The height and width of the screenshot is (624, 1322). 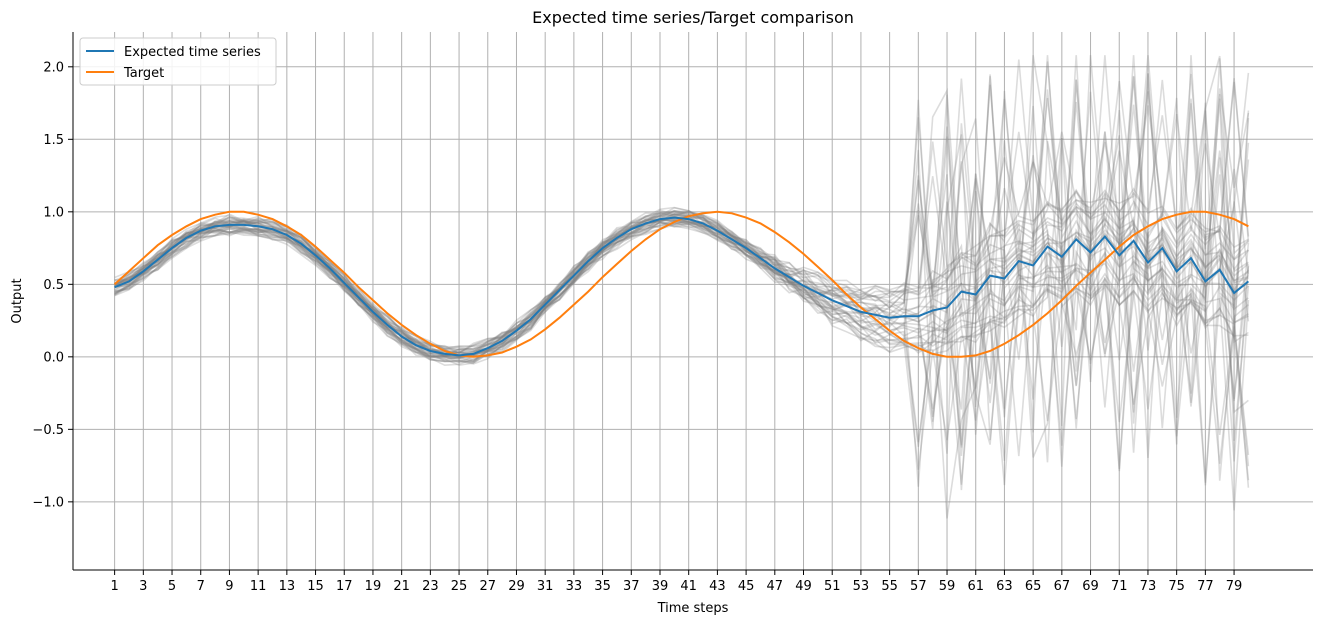 I want to click on x-tick-label: 45, so click(x=746, y=586).